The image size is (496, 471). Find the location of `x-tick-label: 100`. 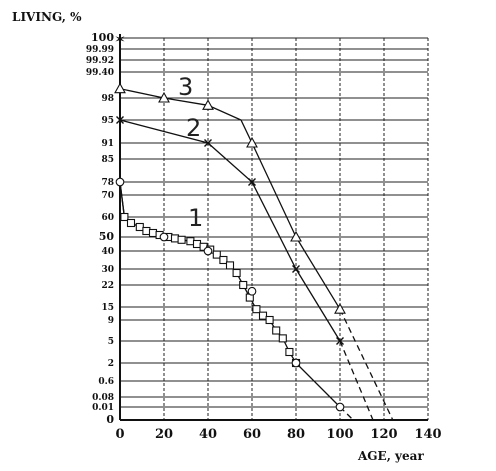

x-tick-label: 100 is located at coordinates (339, 434).